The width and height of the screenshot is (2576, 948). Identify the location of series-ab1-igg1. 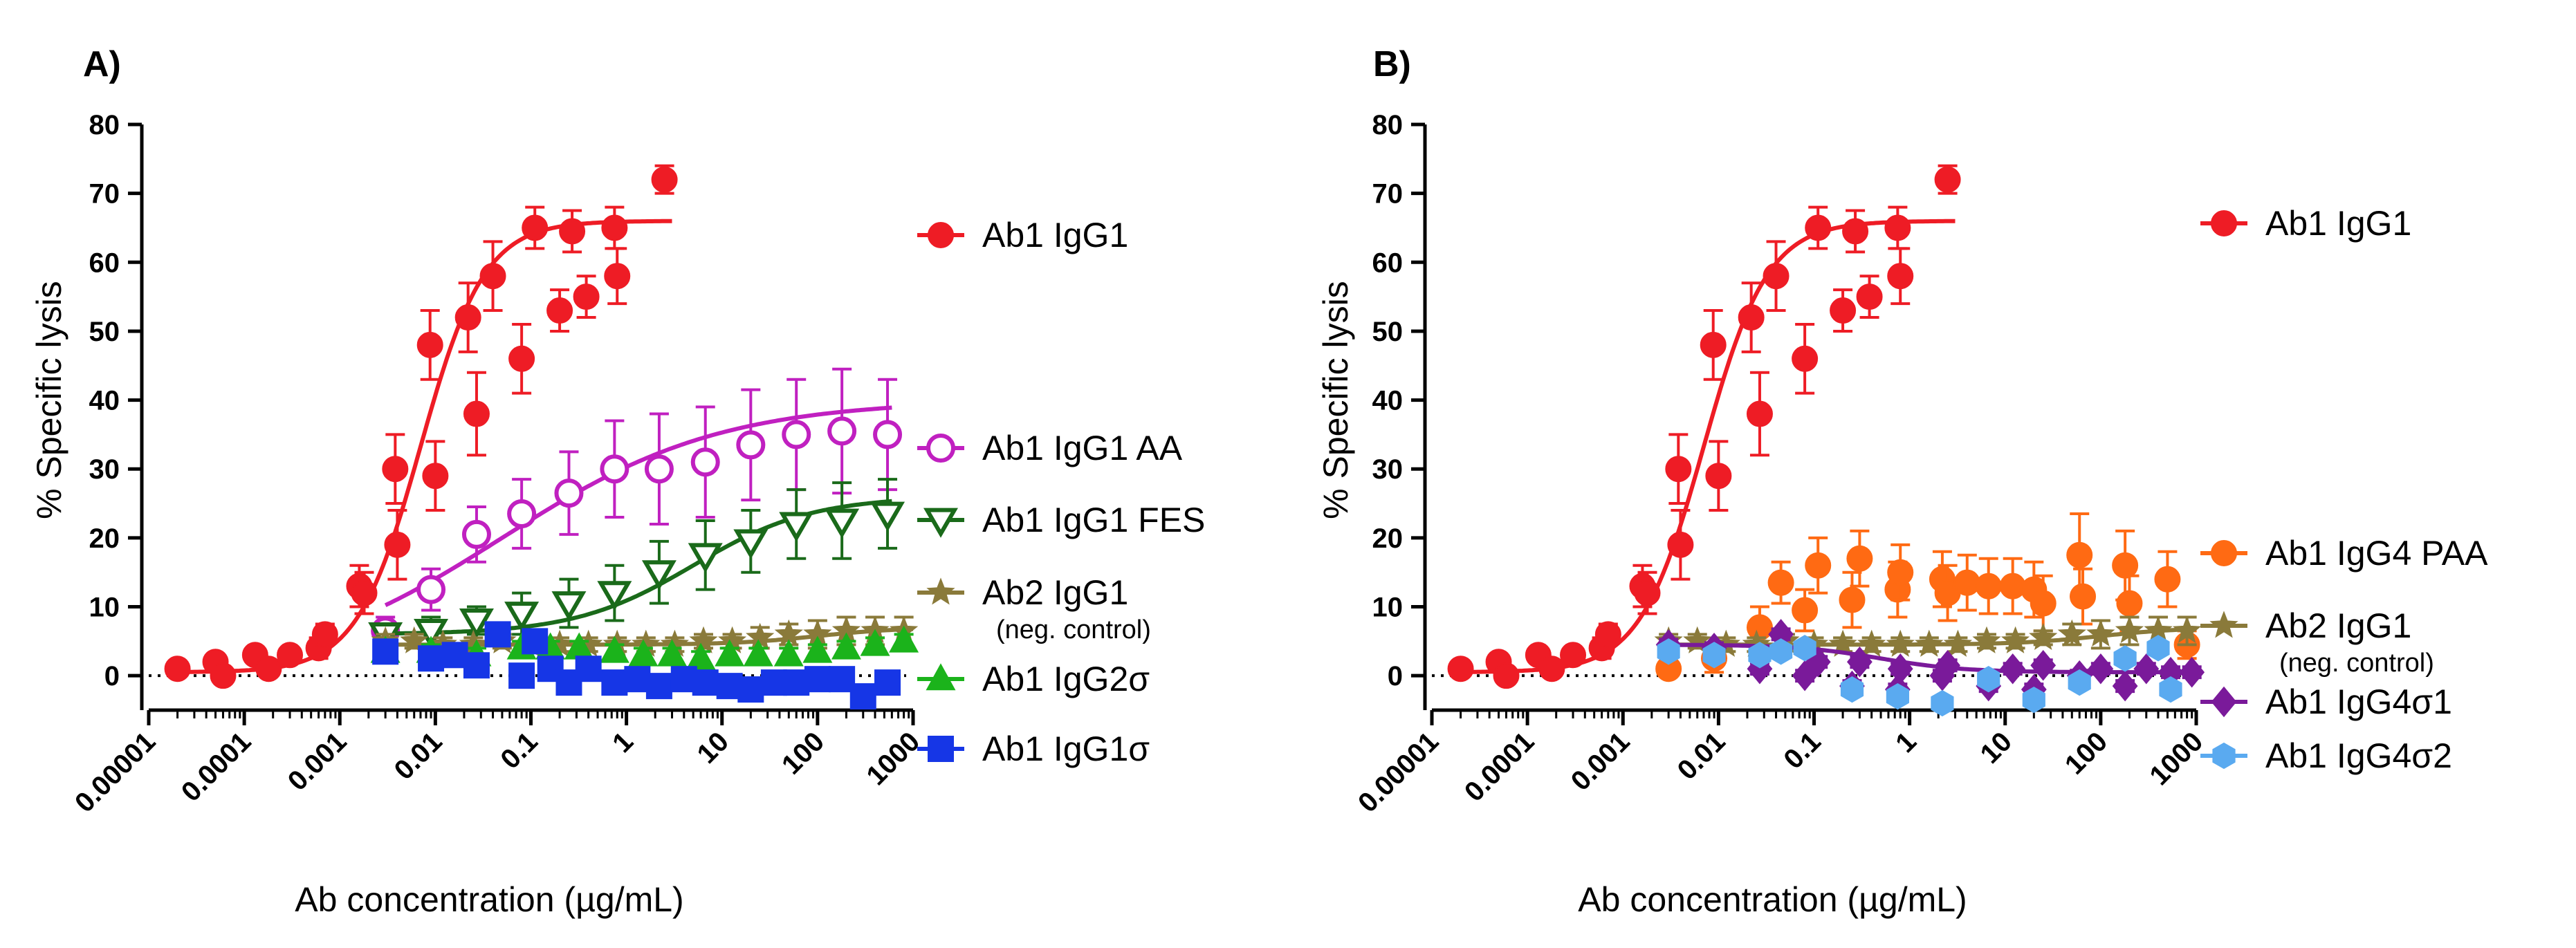
(421, 426).